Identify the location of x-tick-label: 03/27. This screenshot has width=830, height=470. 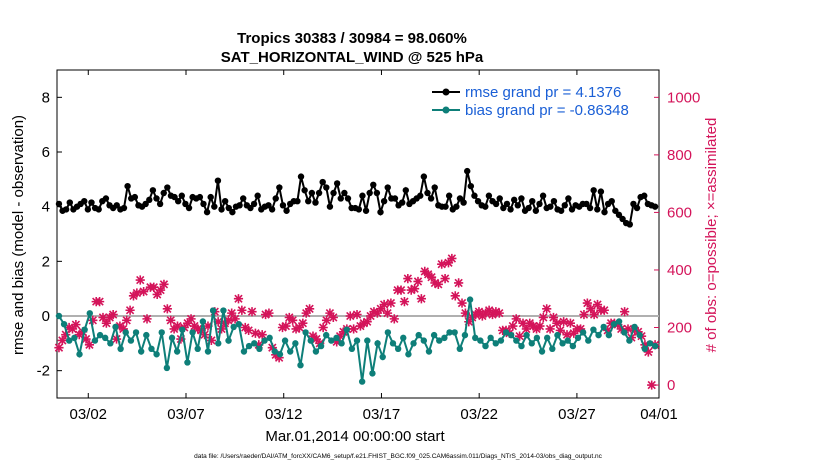
(577, 414).